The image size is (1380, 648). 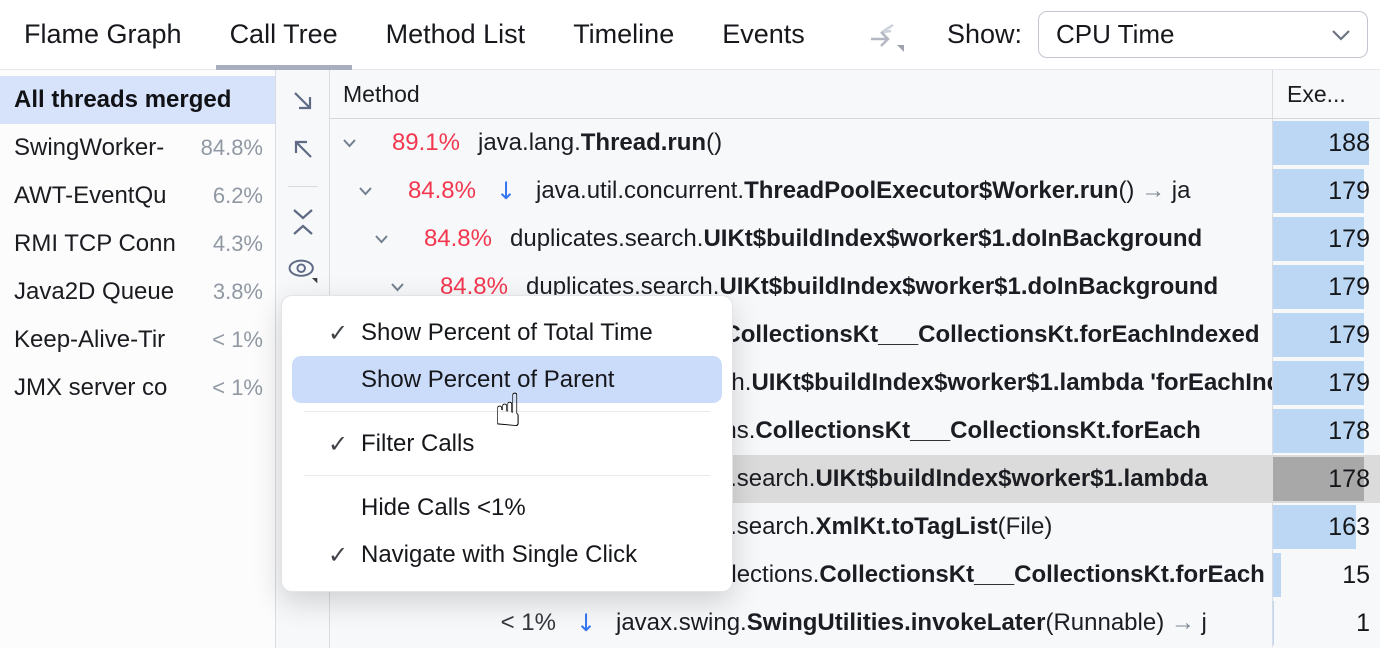 I want to click on hand-cursor: ☝, so click(x=508, y=410).